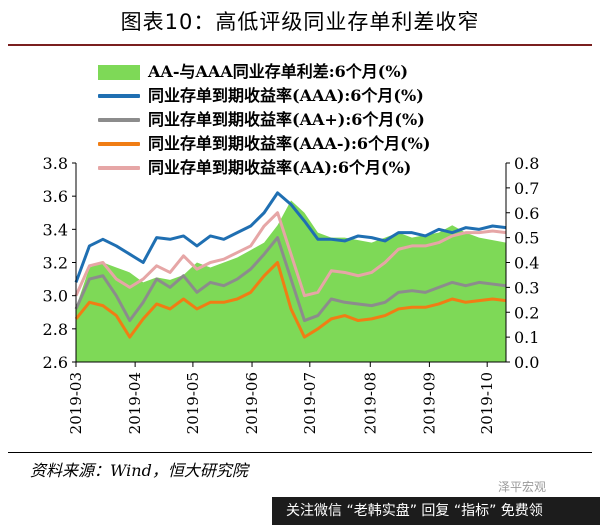 This screenshot has width=600, height=525. What do you see at coordinates (290, 300) in the screenshot?
I see `series-line-aaa-minus` at bounding box center [290, 300].